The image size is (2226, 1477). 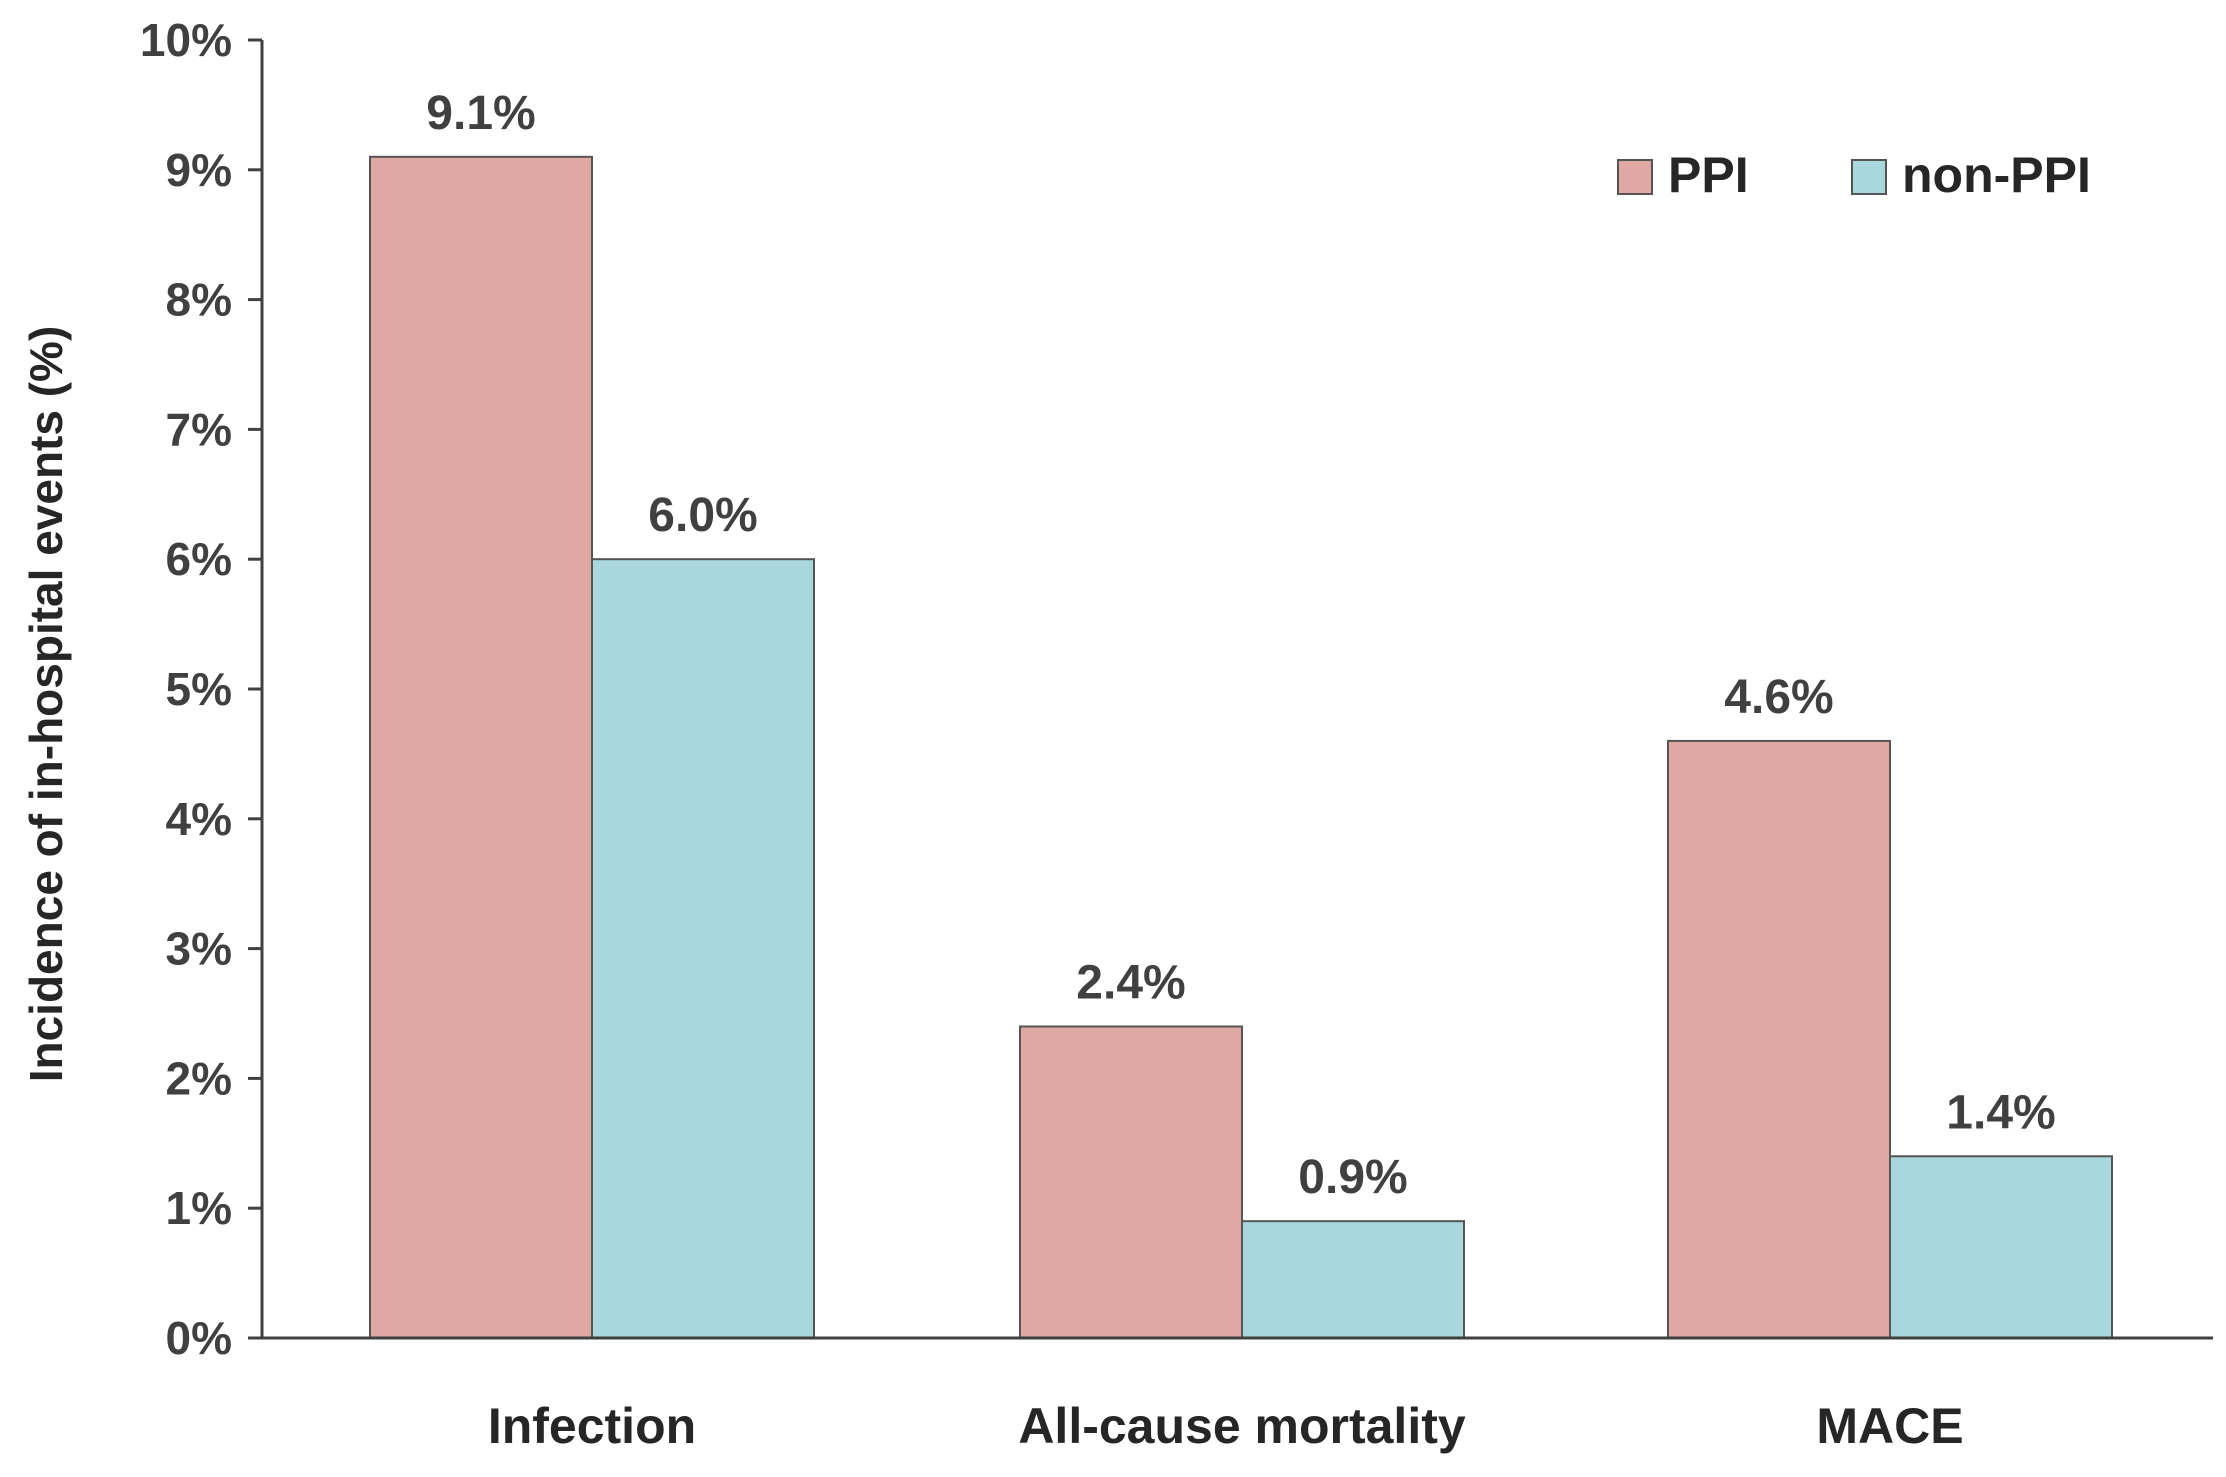 I want to click on data-label-ppi-infection: 9.1%, so click(x=480, y=113).